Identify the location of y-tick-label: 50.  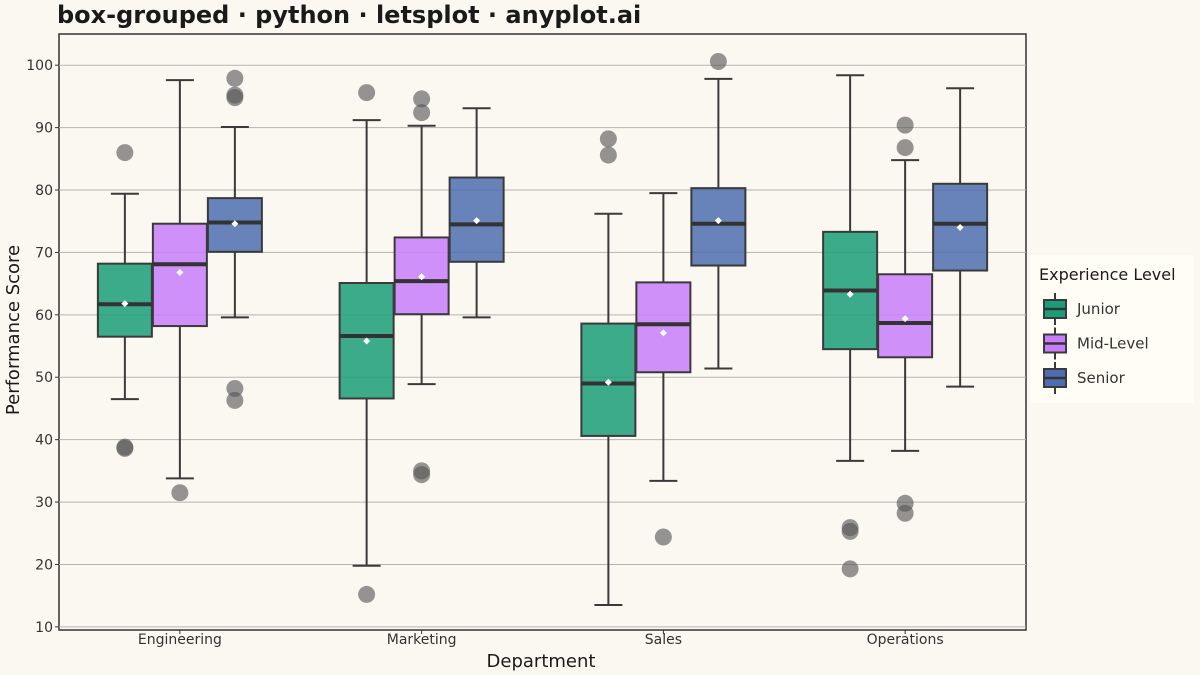
(44, 378).